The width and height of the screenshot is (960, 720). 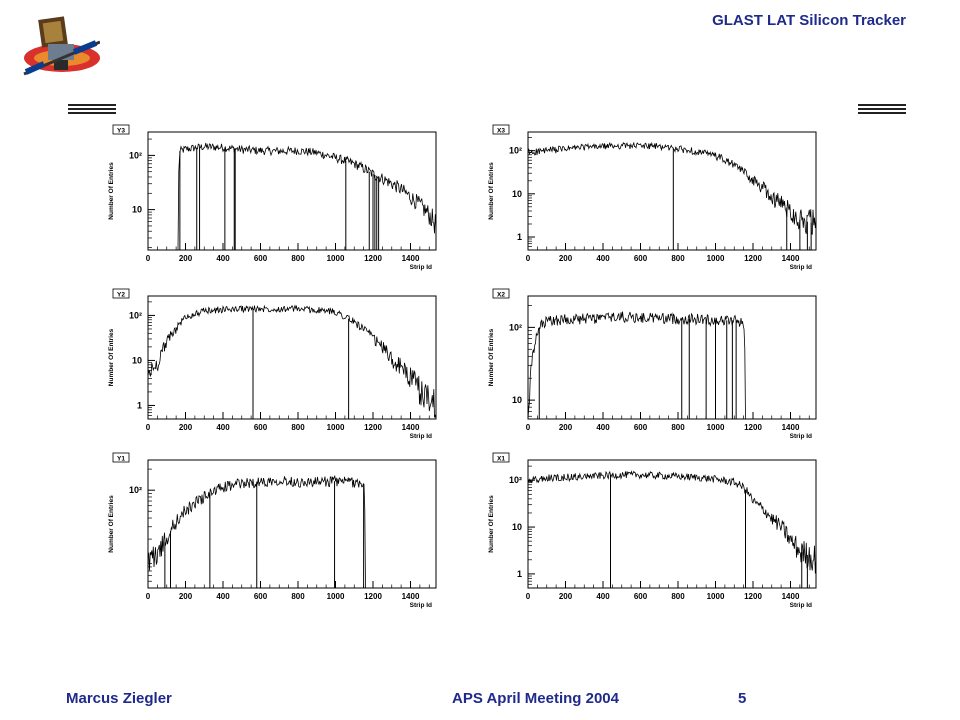 I want to click on svg-text: Y3, so click(x=121, y=131).